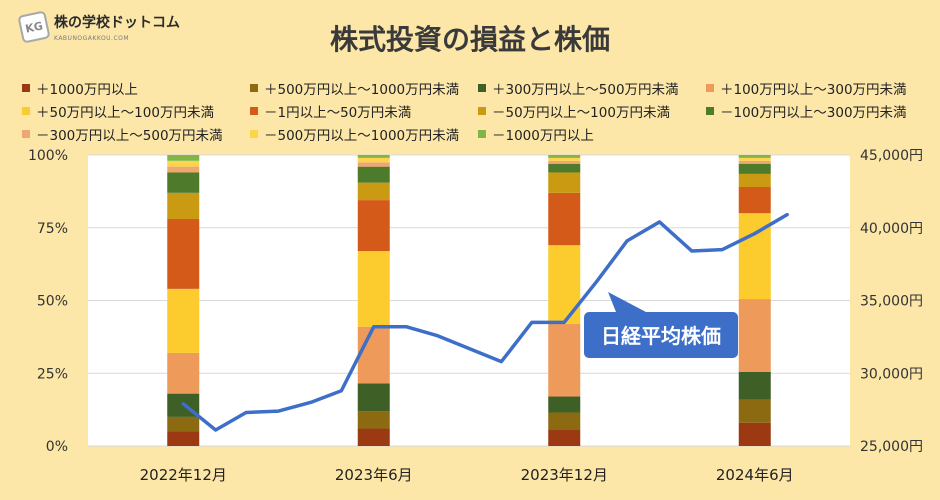 The height and width of the screenshot is (500, 940). I want to click on legend-label: ＋300万円以上～500万円未満, so click(585, 90).